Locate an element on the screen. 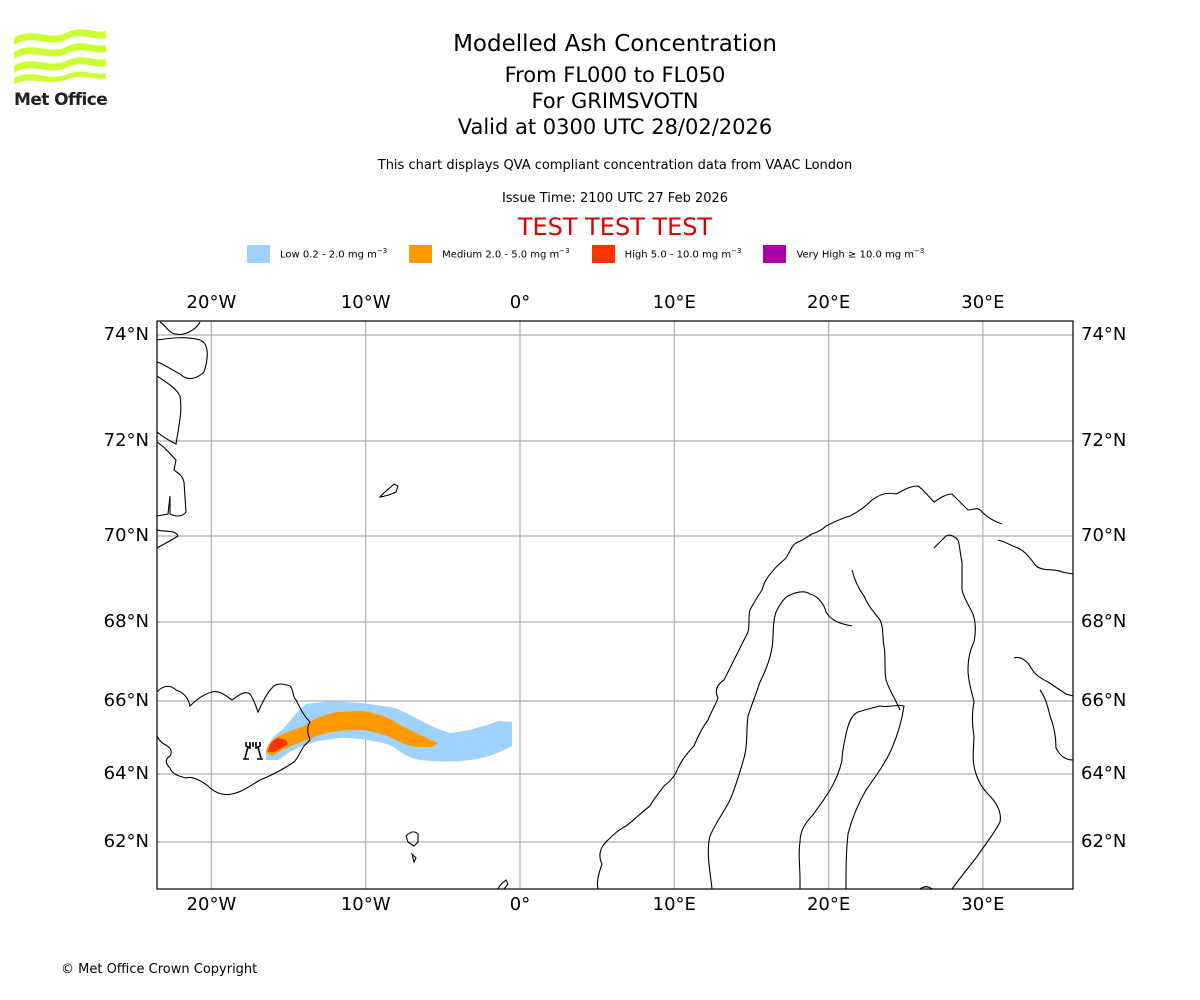  lat-tick-label-right: 64°N is located at coordinates (1104, 773).